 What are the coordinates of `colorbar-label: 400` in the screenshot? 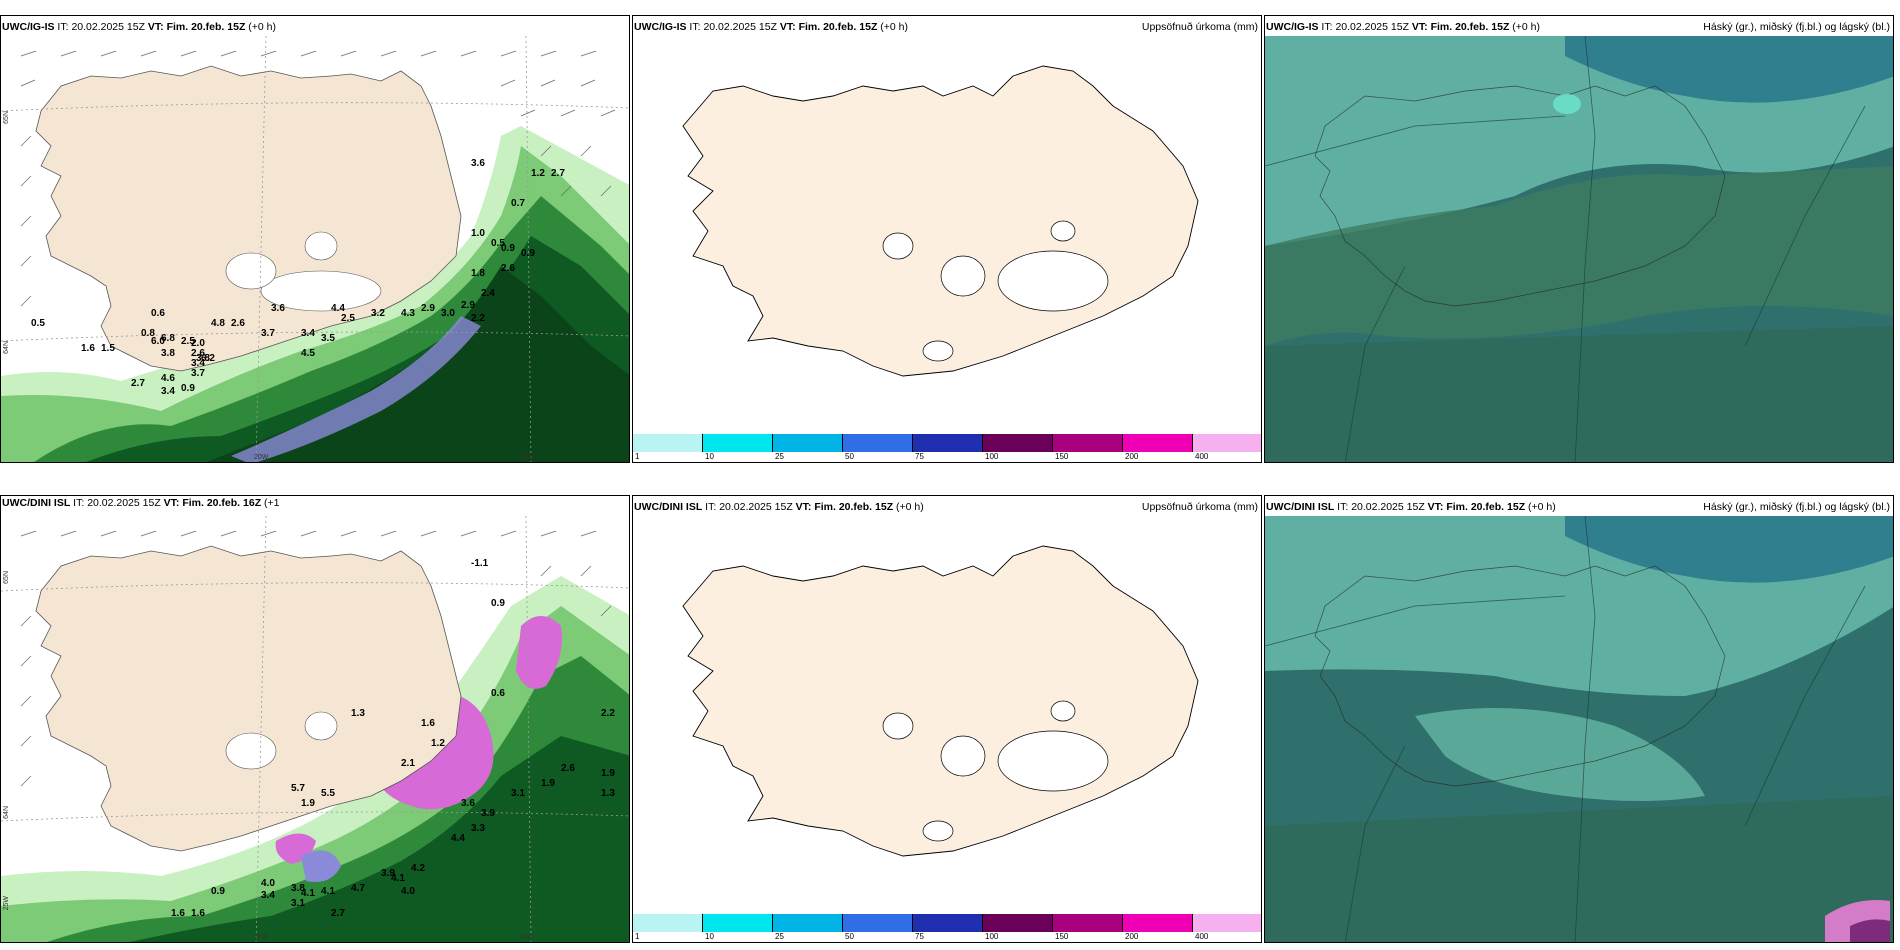 It's located at (1202, 456).